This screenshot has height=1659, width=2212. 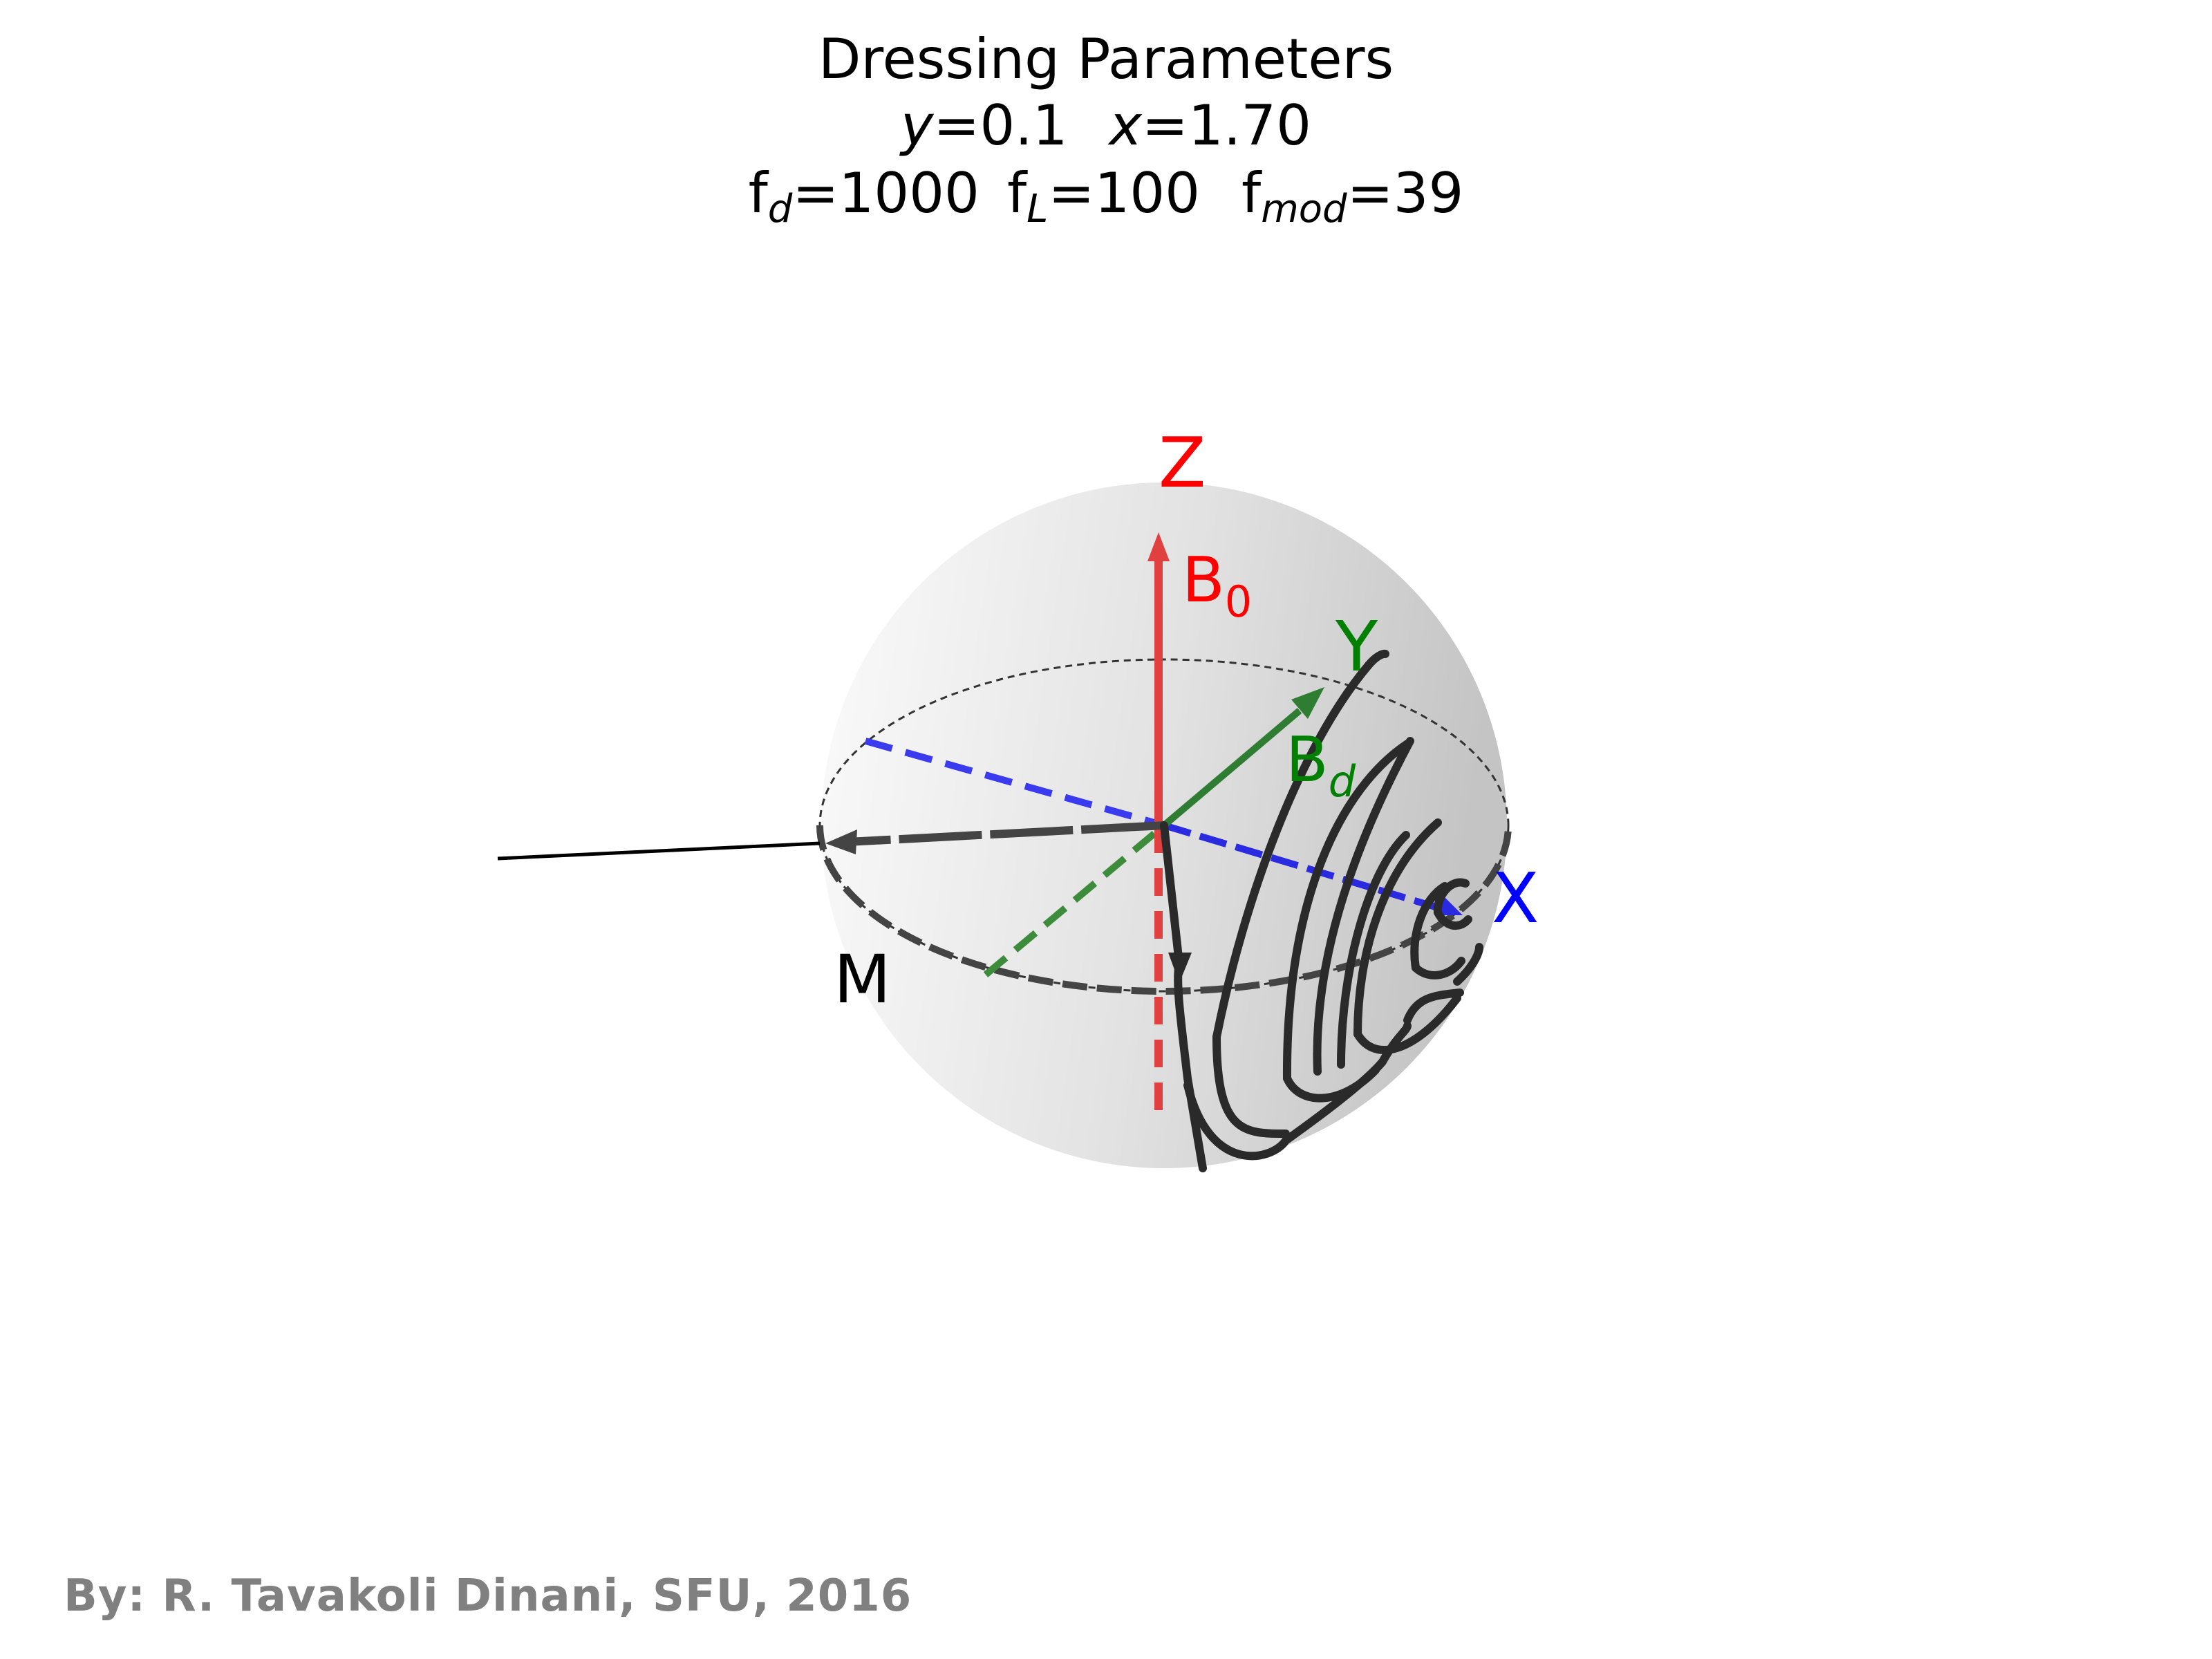 I want to click on y-axis-front, so click(x=1231, y=768).